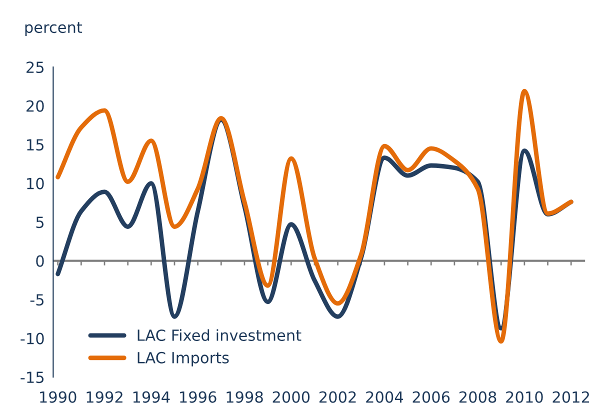 This screenshot has height=419, width=591. What do you see at coordinates (220, 335) in the screenshot?
I see `legend-label: LAC Fixed investment` at bounding box center [220, 335].